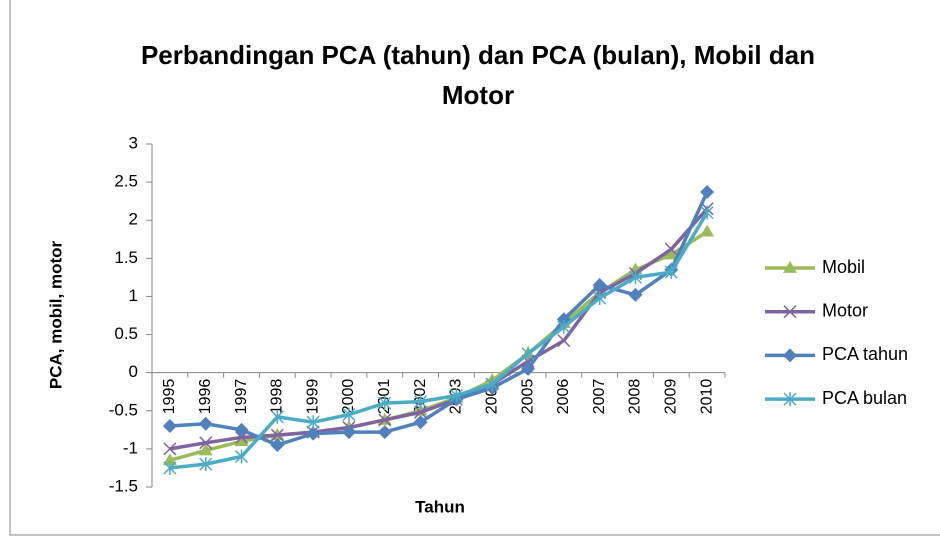  Describe the element at coordinates (865, 354) in the screenshot. I see `legend-label: PCA tahun` at that location.